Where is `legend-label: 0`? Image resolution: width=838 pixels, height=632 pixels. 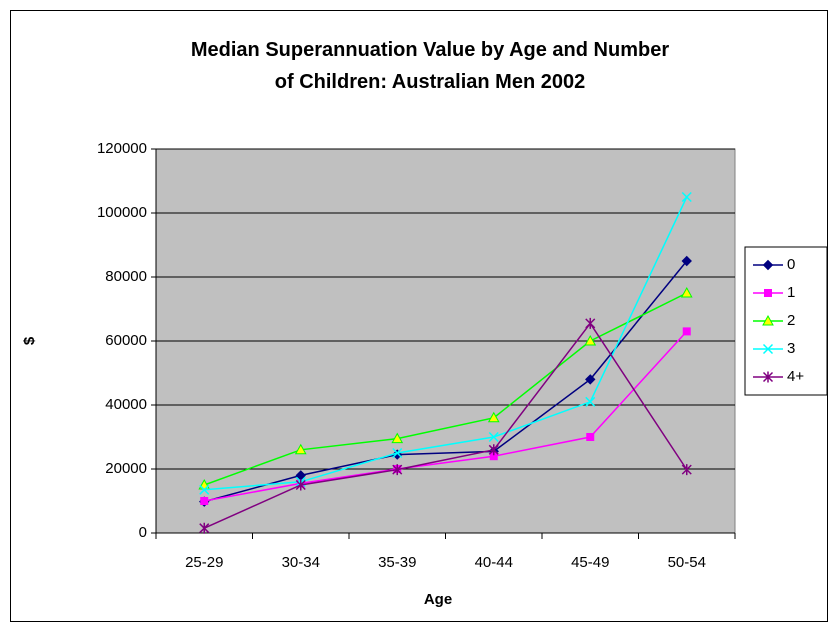
legend-label: 0 is located at coordinates (791, 264).